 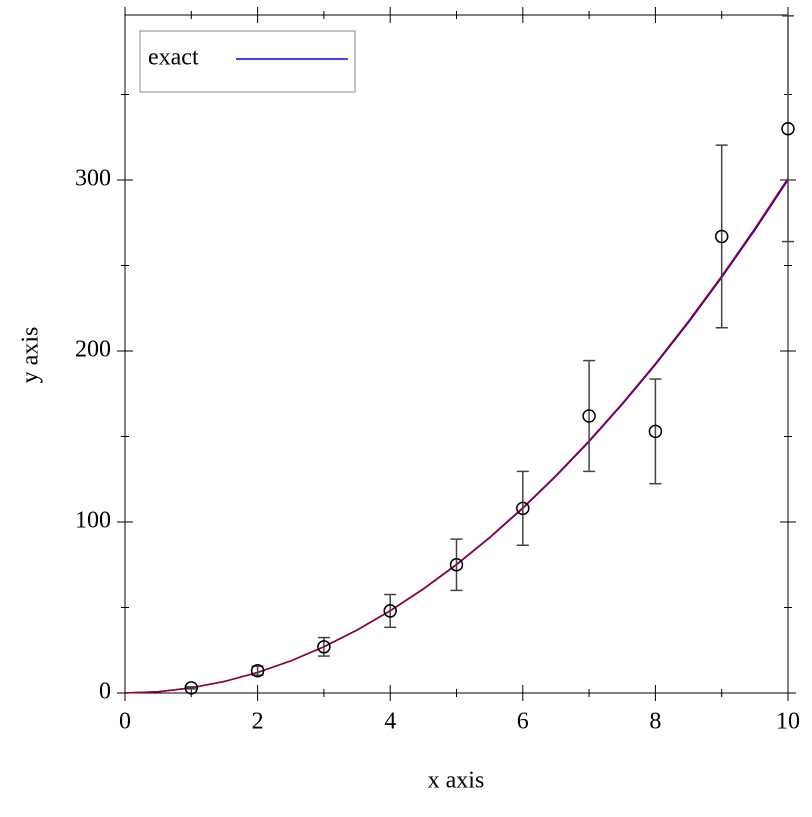 I want to click on x-tick-label: 0, so click(x=125, y=722).